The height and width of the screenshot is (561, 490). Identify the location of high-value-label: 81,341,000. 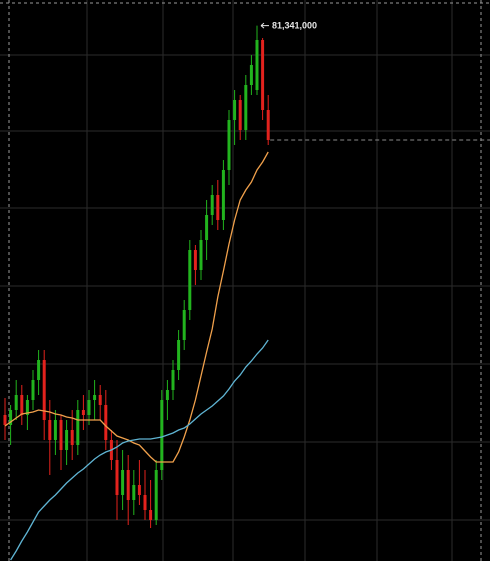
(294, 25).